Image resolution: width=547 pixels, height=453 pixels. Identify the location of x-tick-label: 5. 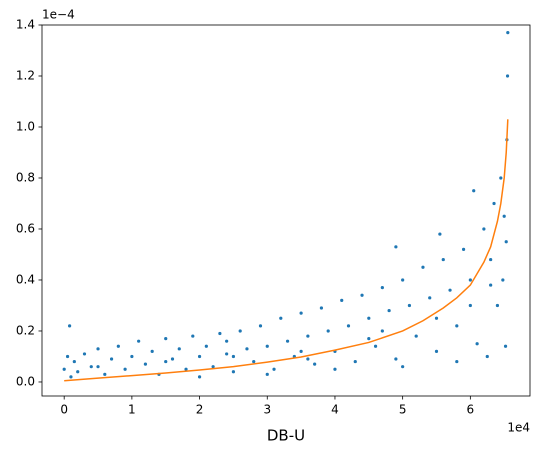
(403, 410).